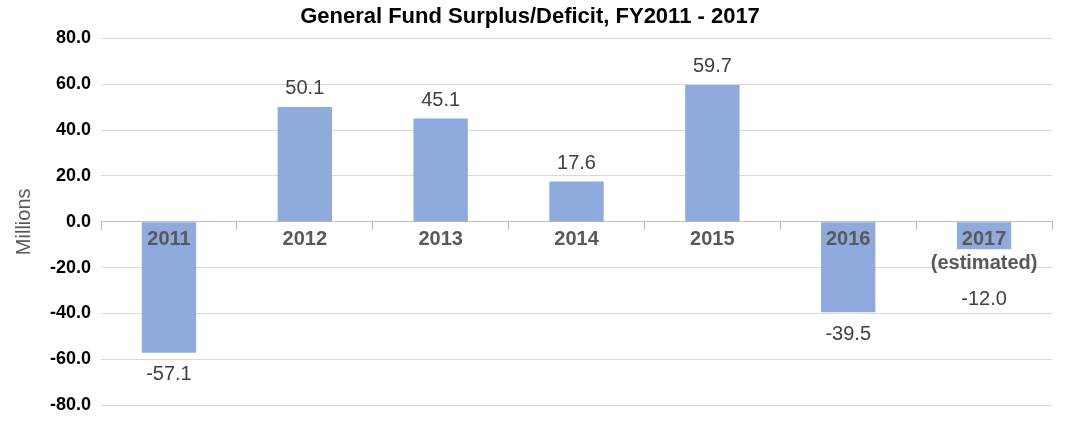  What do you see at coordinates (73, 174) in the screenshot?
I see `y-tick-label: 20.0` at bounding box center [73, 174].